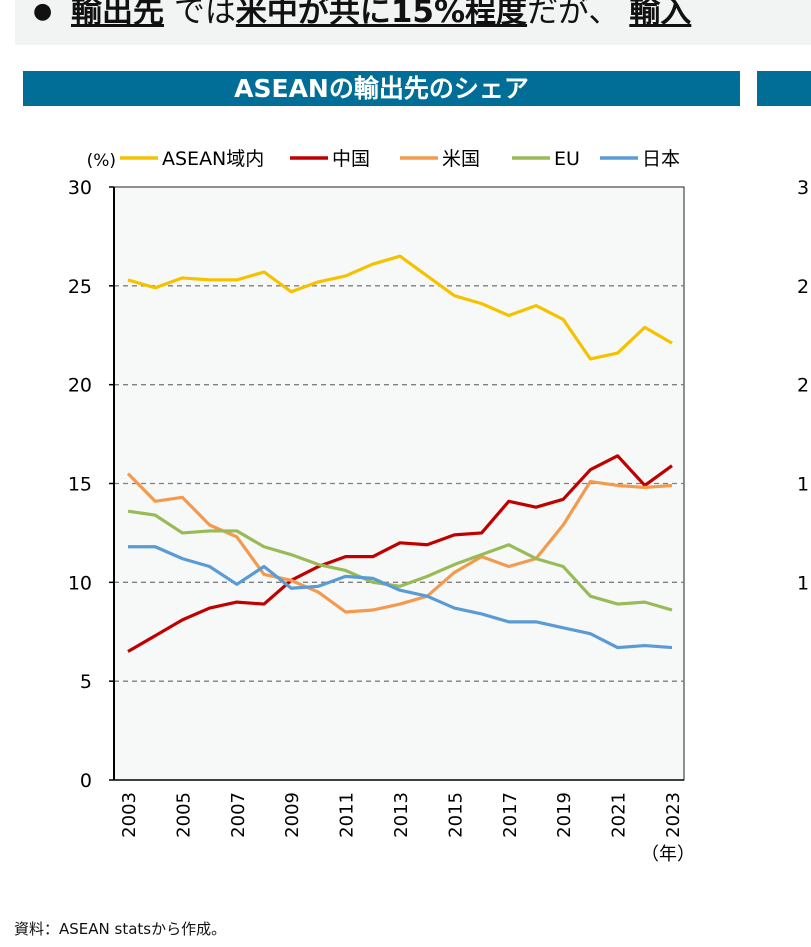 Image resolution: width=811 pixels, height=947 pixels. I want to click on legend-label: 日本, so click(661, 159).